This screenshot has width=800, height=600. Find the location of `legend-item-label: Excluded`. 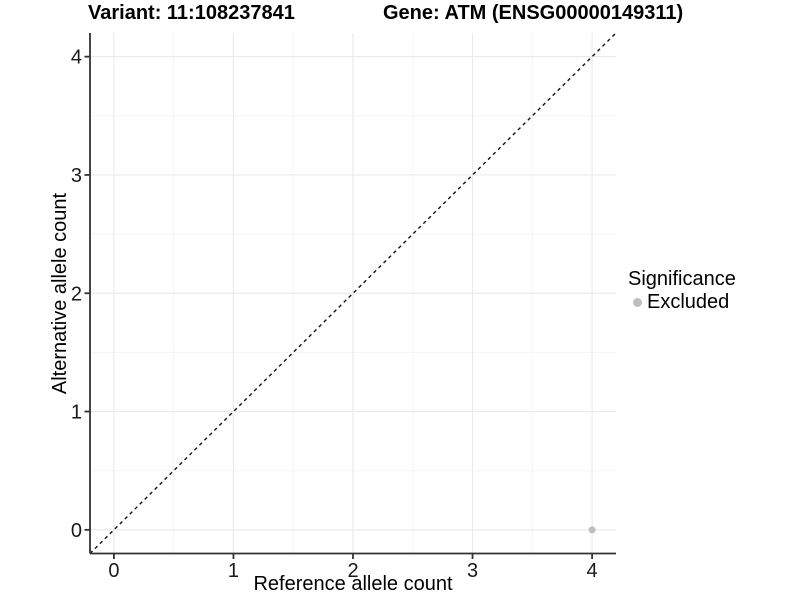

legend-item-label: Excluded is located at coordinates (688, 302).